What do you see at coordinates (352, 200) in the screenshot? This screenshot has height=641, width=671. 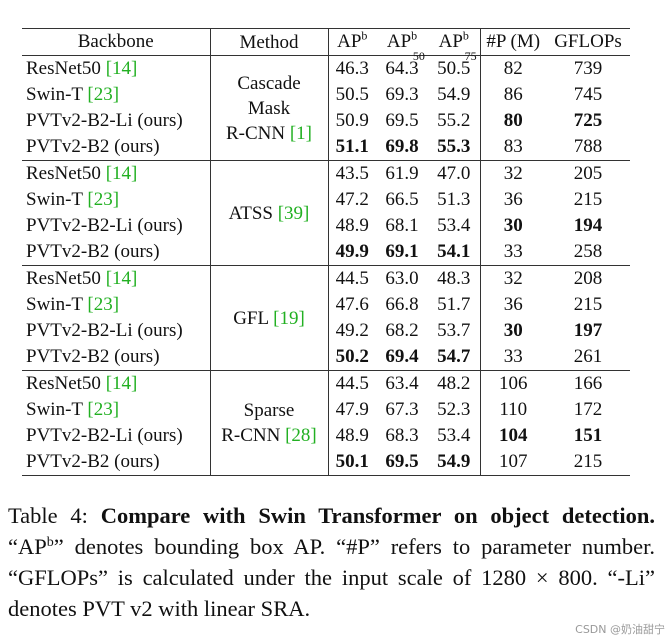 I see `value-cell: 47.2` at bounding box center [352, 200].